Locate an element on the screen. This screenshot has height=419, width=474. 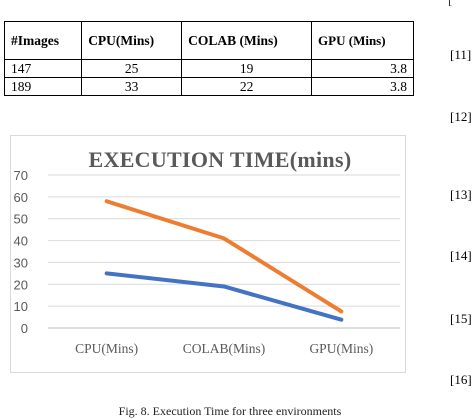
y-tick-label: 50 is located at coordinates (21, 219).